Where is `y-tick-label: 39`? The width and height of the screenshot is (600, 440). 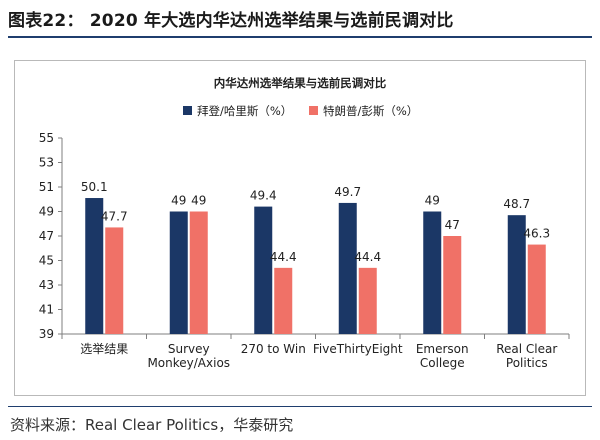
y-tick-label: 39 is located at coordinates (46, 334).